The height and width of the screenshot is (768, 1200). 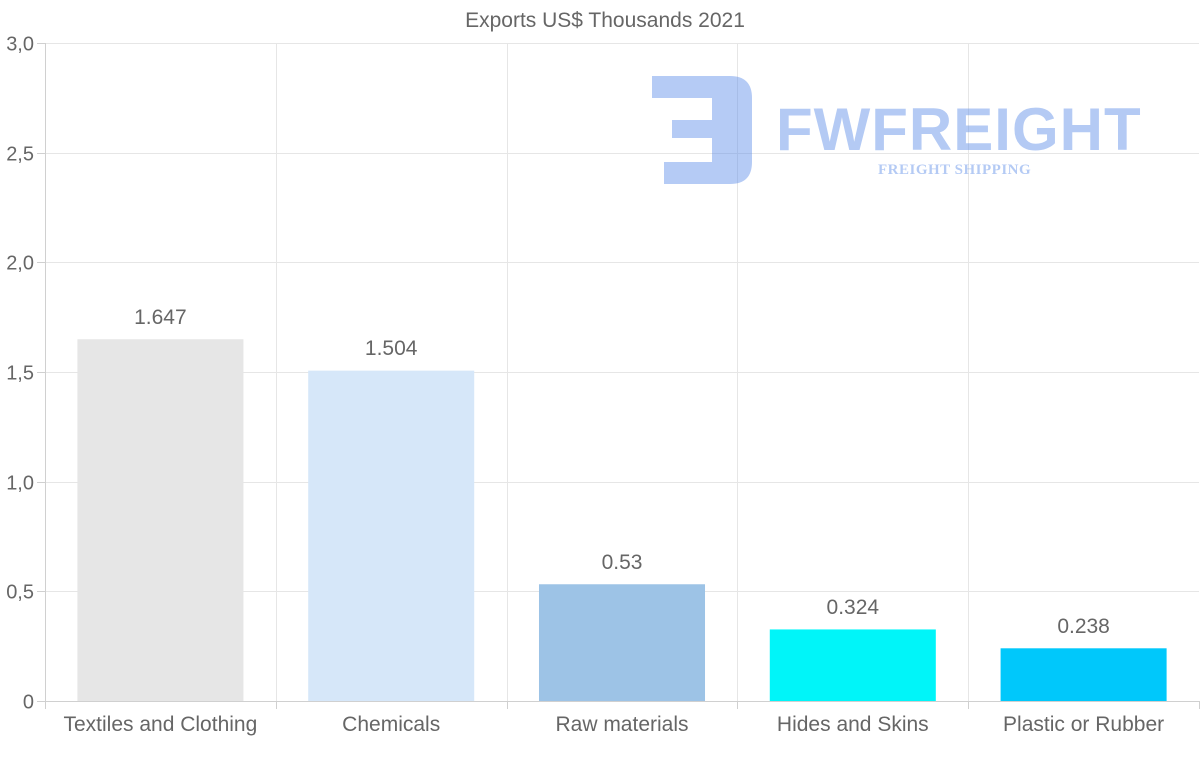 What do you see at coordinates (702, 130) in the screenshot?
I see `fwfreight-logo-icon` at bounding box center [702, 130].